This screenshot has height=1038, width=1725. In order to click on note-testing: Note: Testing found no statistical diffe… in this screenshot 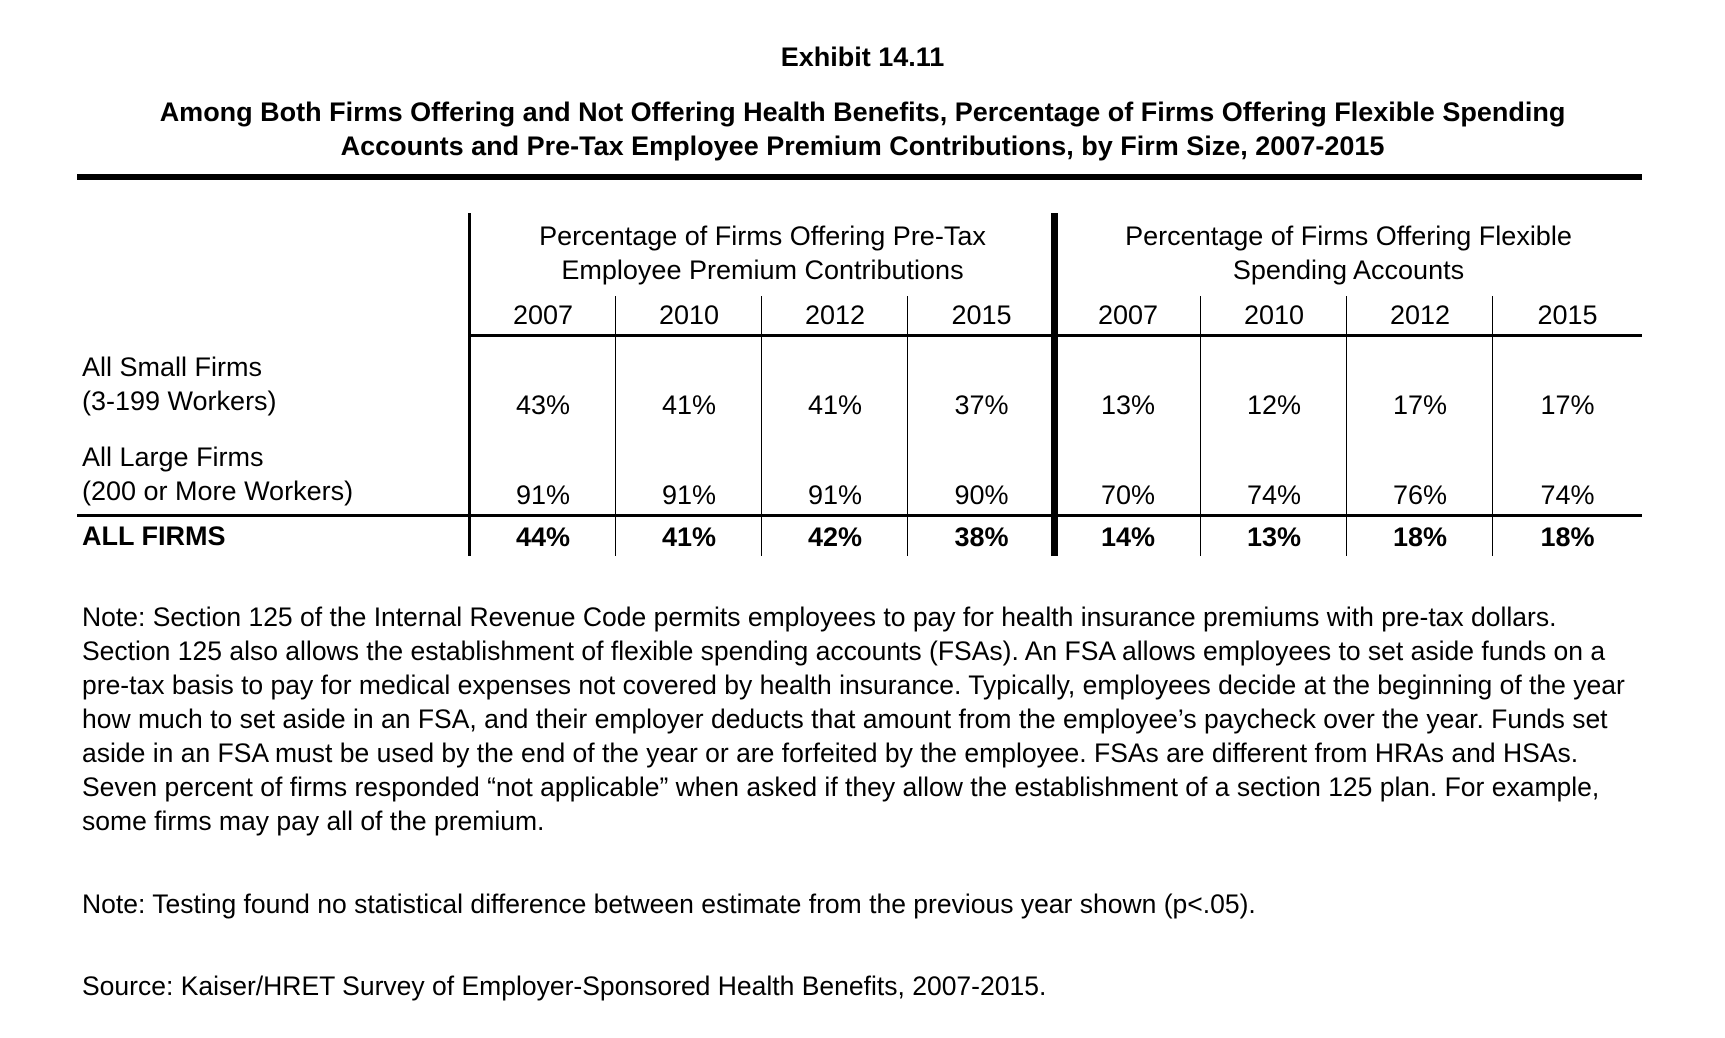, I will do `click(669, 904)`.